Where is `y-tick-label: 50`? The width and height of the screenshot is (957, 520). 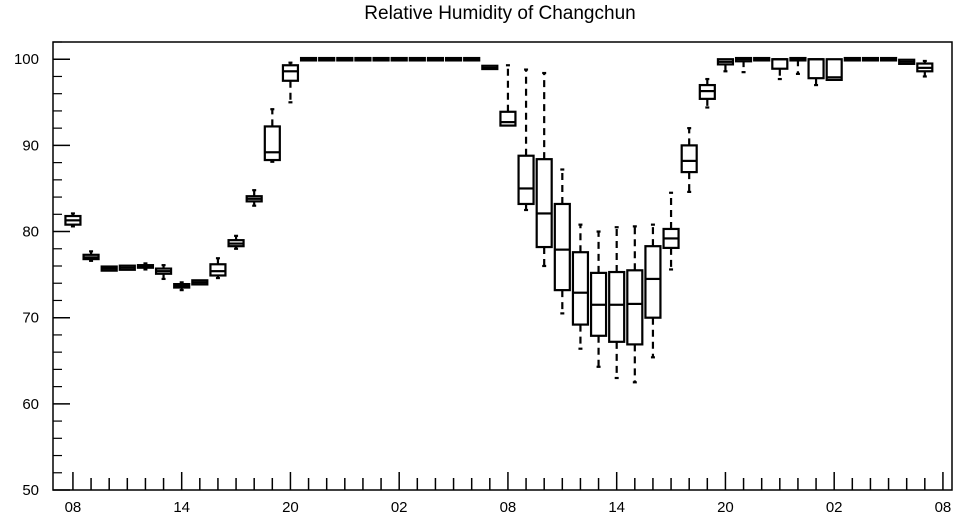
y-tick-label: 50 is located at coordinates (30, 490).